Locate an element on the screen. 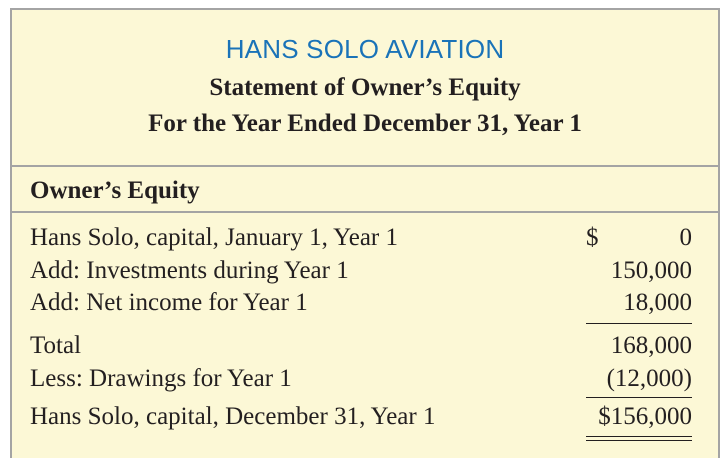 Image resolution: width=723 pixels, height=458 pixels. line-item-drawings: Less: Drawings for Year 1 (12,000) is located at coordinates (365, 381).